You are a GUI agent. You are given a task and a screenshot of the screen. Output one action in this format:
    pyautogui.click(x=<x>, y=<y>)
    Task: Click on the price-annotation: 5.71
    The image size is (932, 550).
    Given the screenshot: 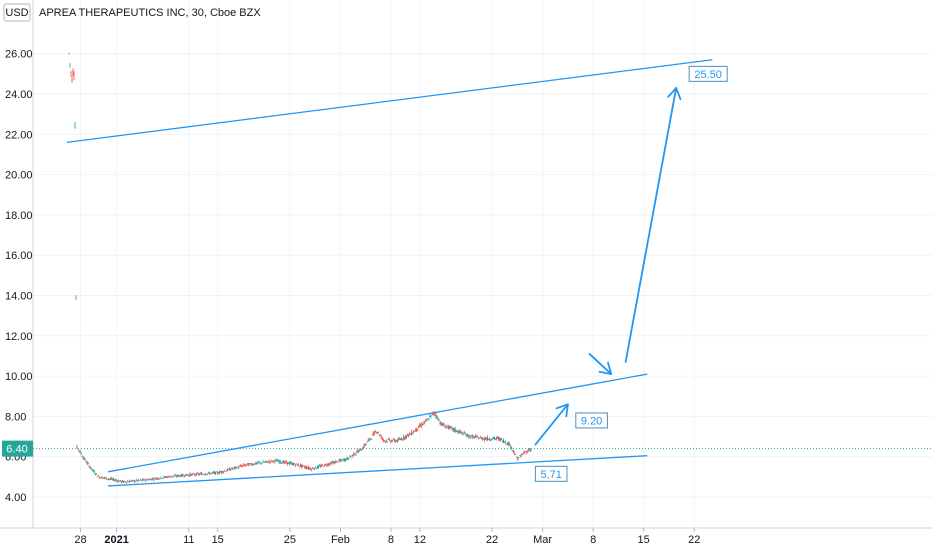 What is the action you would take?
    pyautogui.click(x=551, y=473)
    